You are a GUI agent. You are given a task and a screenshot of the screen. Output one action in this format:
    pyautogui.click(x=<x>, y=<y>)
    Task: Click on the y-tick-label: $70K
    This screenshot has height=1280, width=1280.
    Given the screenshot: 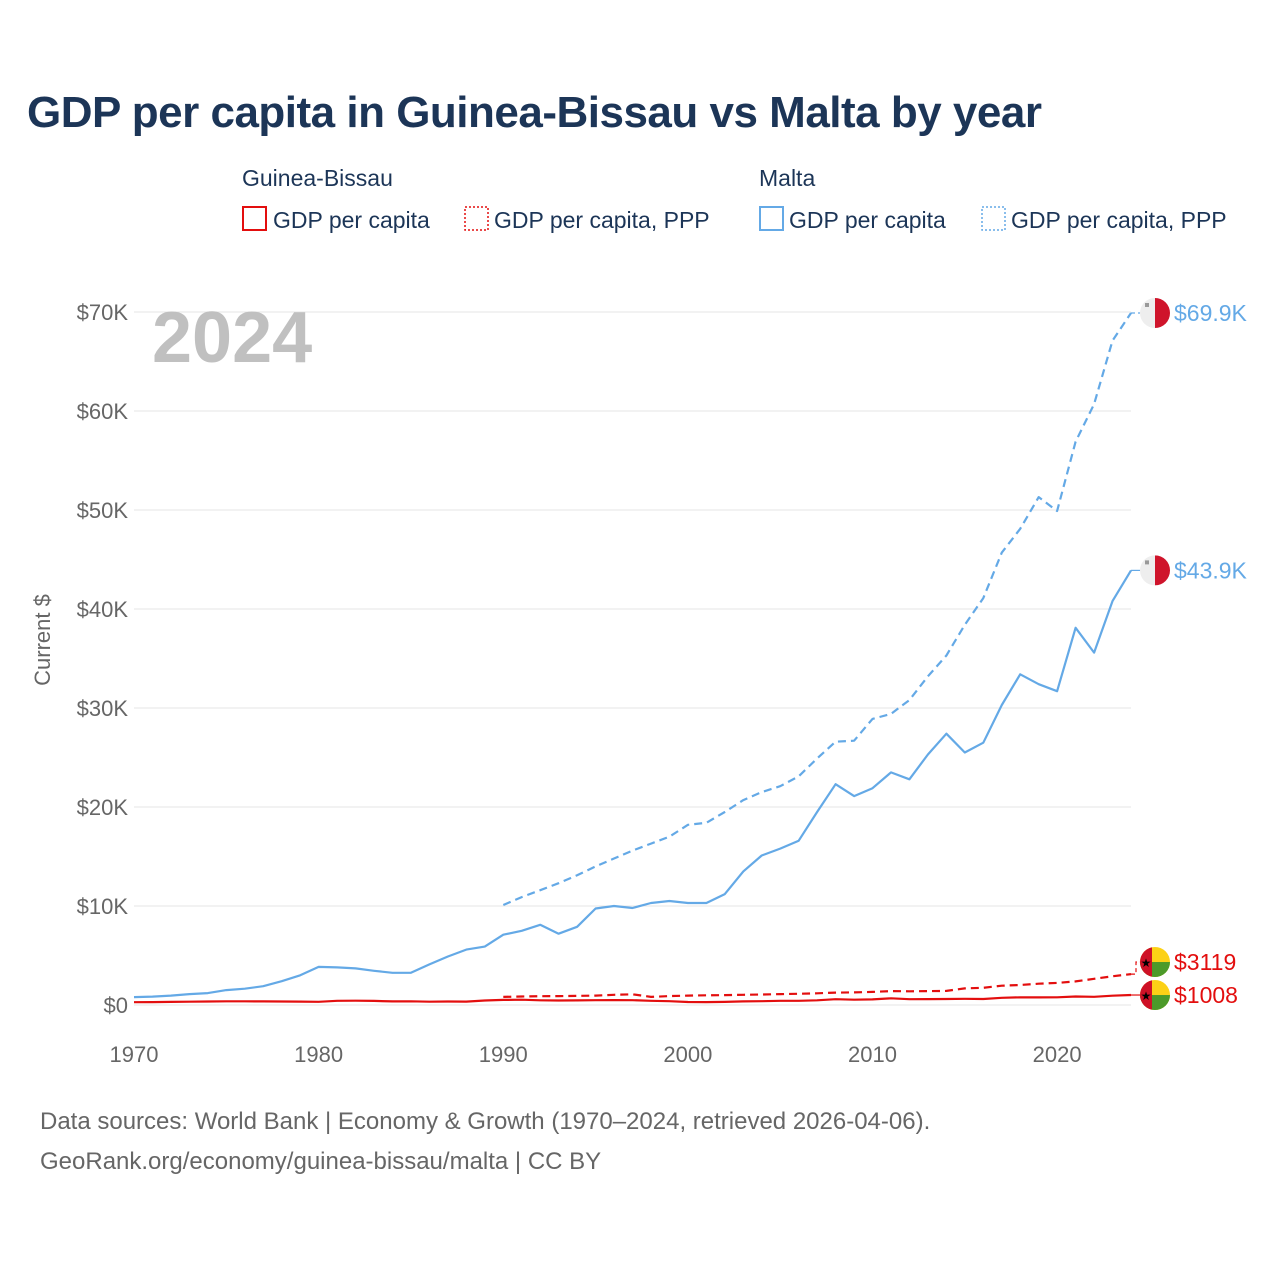 What is the action you would take?
    pyautogui.click(x=103, y=312)
    